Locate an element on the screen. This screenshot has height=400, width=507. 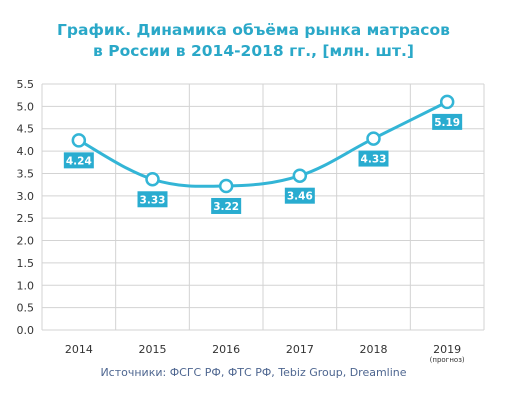
data-label: 5.19 is located at coordinates (447, 123).